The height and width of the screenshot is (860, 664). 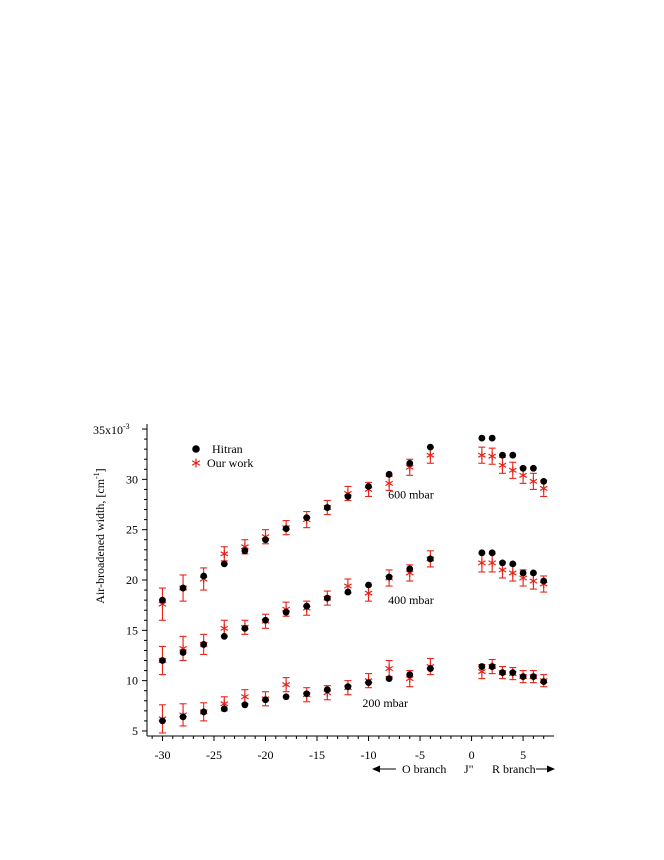 I want to click on y-tick-label: 15, so click(x=132, y=630).